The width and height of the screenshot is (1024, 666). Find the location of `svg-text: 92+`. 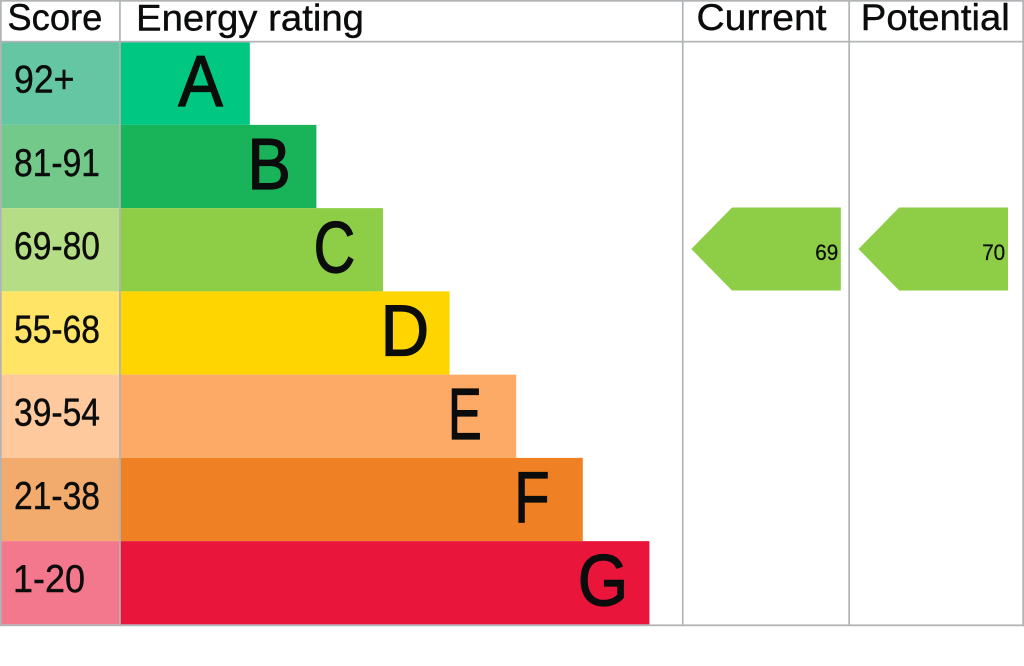

svg-text: 92+ is located at coordinates (44, 80).